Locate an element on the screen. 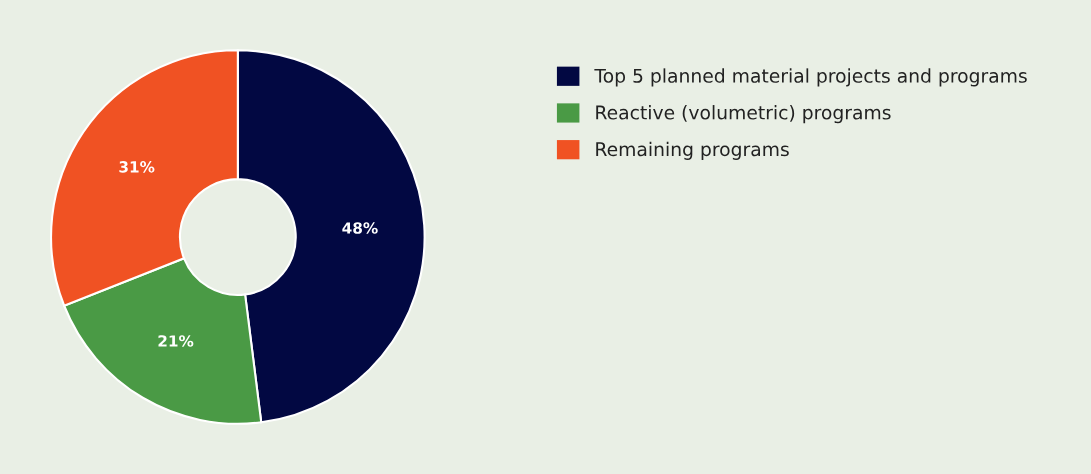  data-label: 48% is located at coordinates (360, 228).